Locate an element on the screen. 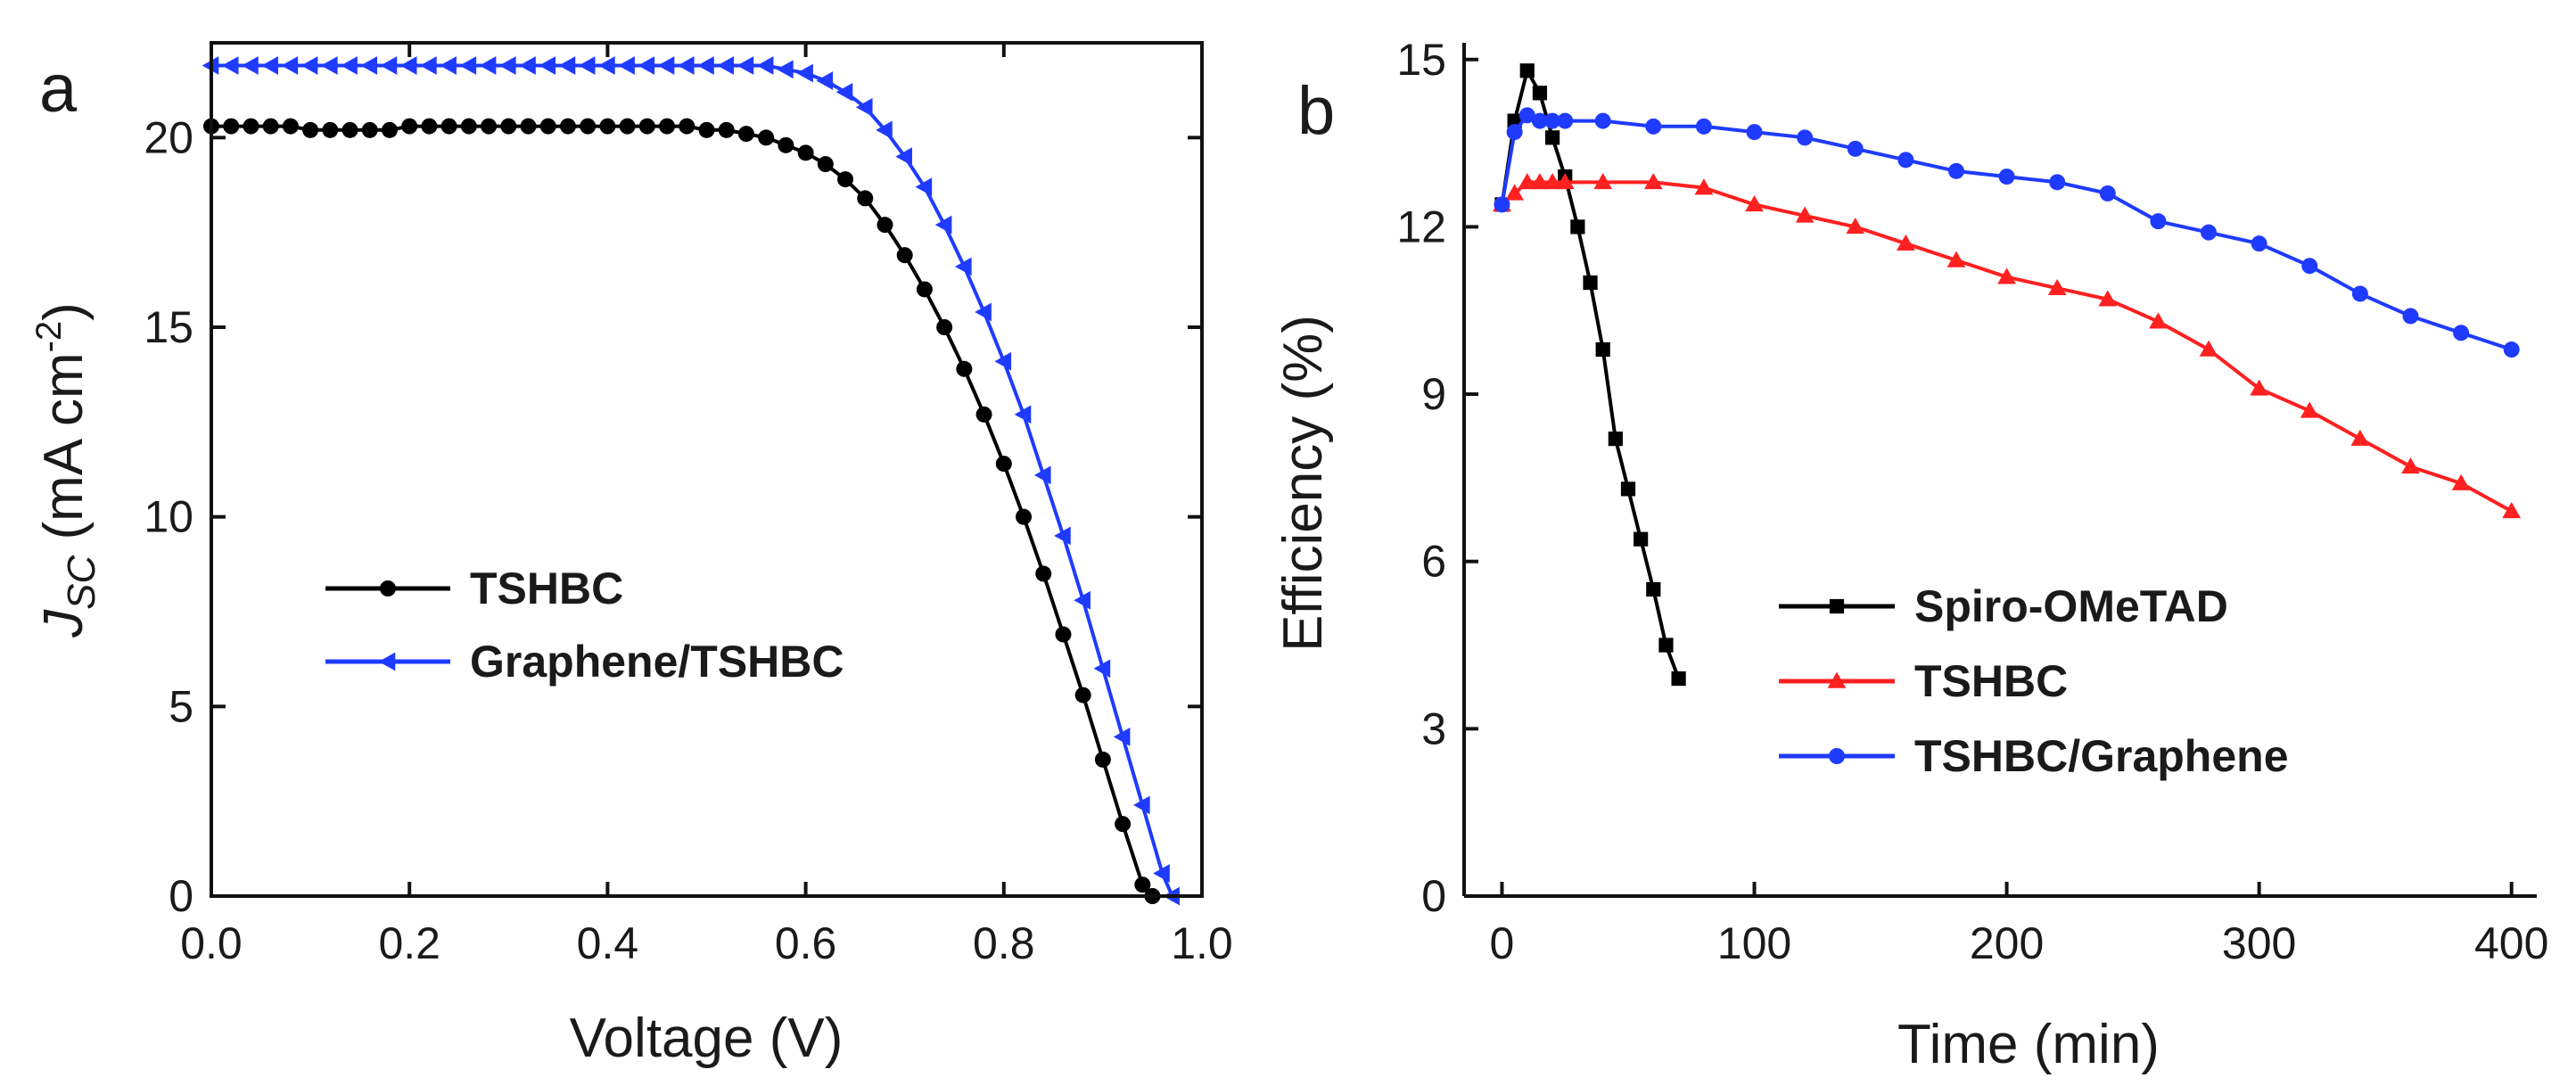  panel-b-legend-marker-spiro-ometad is located at coordinates (1837, 606).